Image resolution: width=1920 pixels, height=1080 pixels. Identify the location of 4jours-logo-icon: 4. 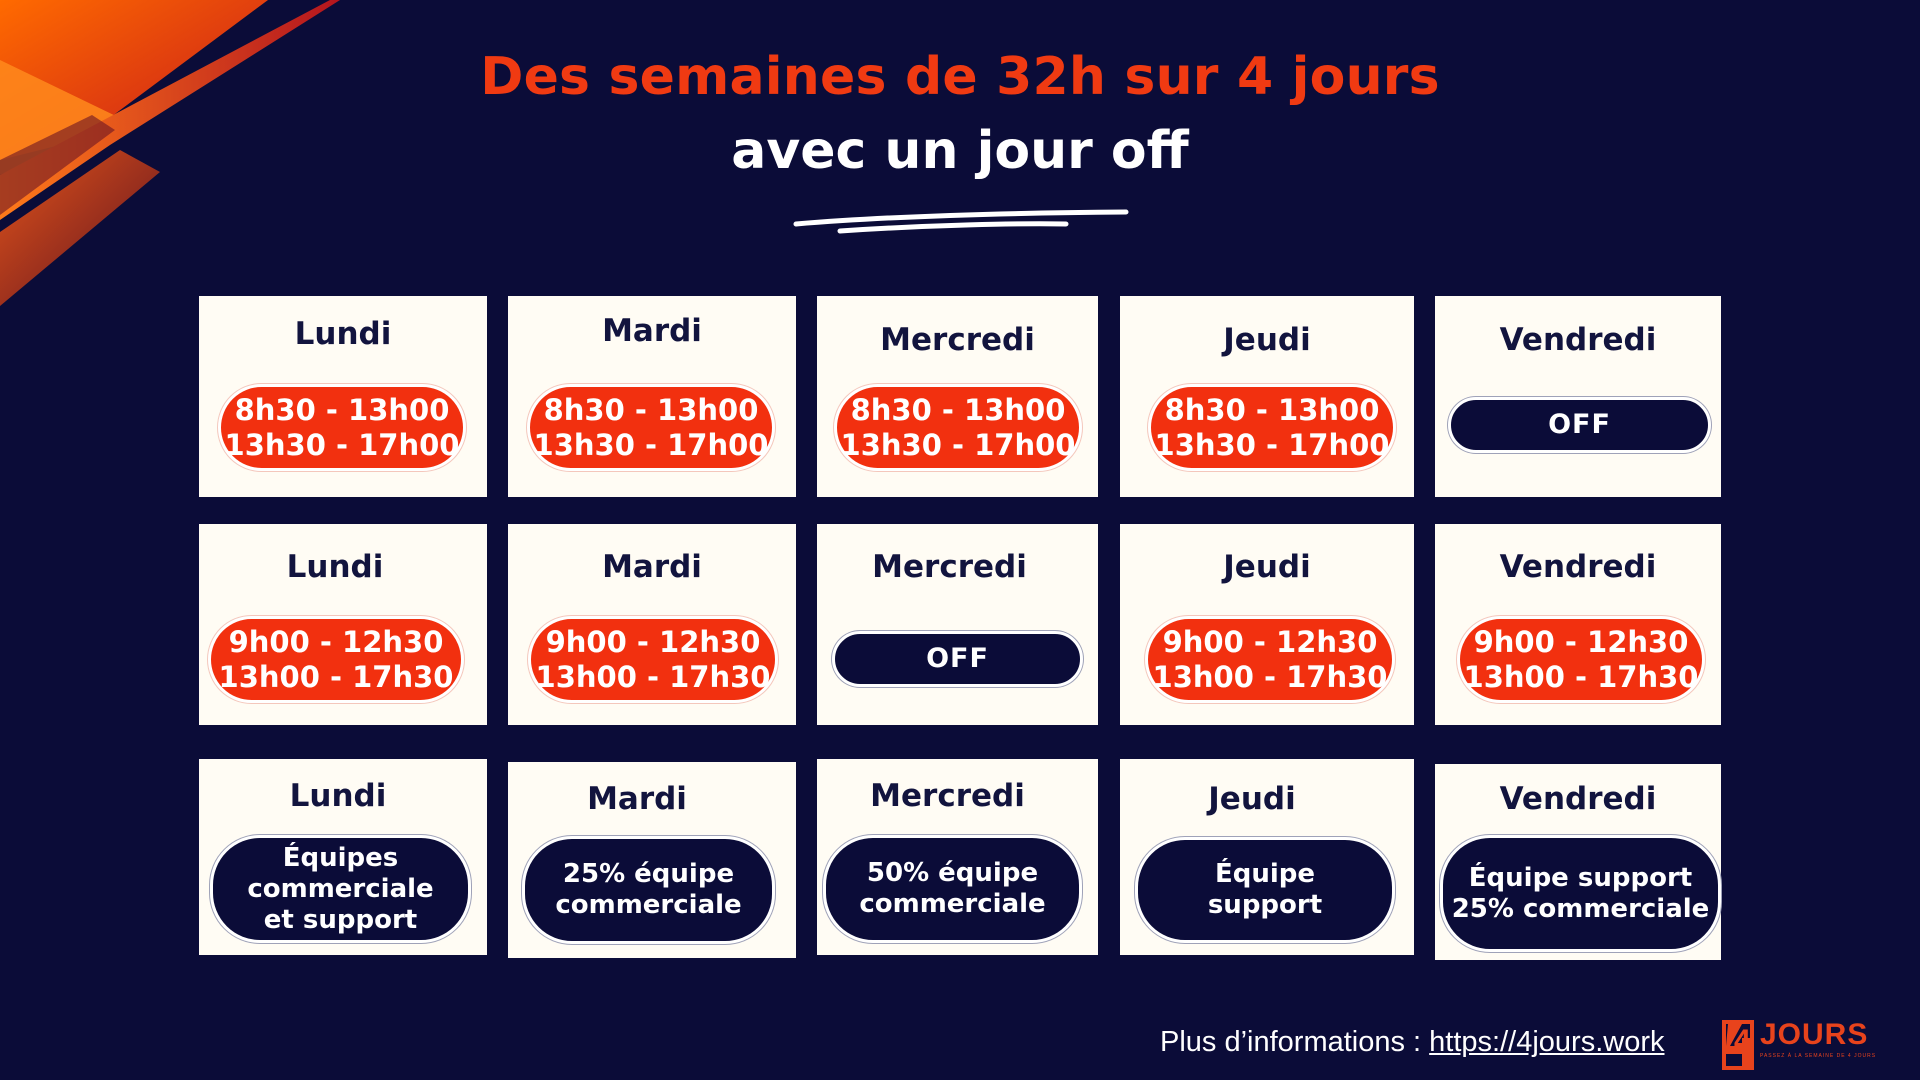
(1738, 1045).